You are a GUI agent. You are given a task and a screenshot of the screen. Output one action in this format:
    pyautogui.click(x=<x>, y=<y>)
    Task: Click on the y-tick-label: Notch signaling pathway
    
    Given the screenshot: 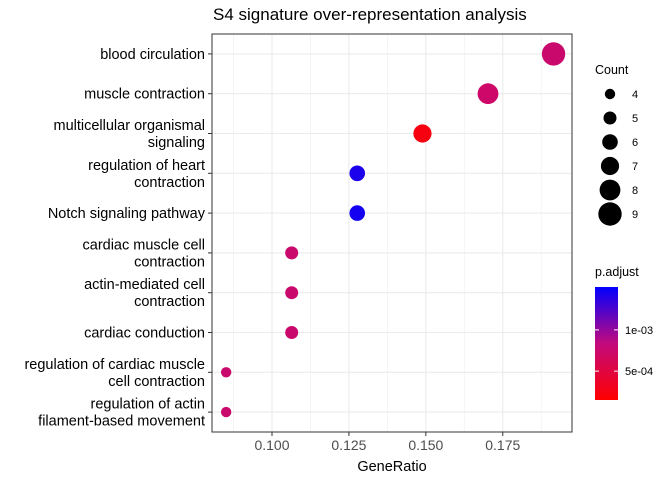 What is the action you would take?
    pyautogui.click(x=127, y=214)
    